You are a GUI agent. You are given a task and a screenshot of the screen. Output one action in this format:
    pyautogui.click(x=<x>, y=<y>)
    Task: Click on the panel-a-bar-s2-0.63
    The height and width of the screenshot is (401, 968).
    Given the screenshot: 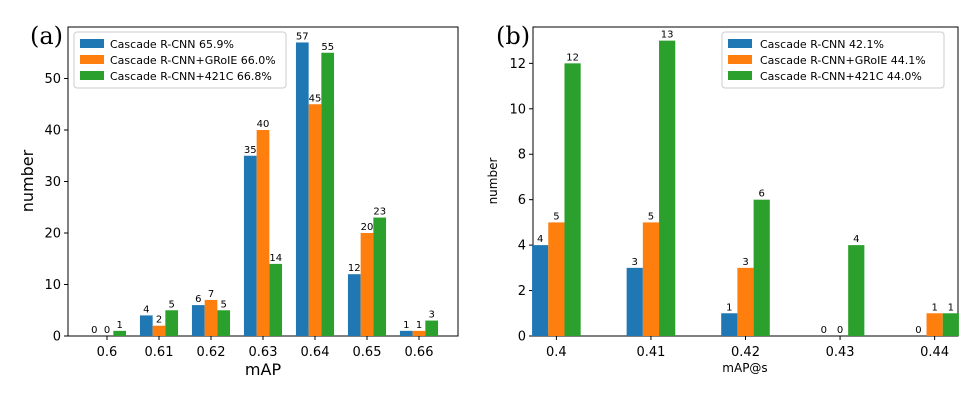 What is the action you would take?
    pyautogui.click(x=263, y=233)
    